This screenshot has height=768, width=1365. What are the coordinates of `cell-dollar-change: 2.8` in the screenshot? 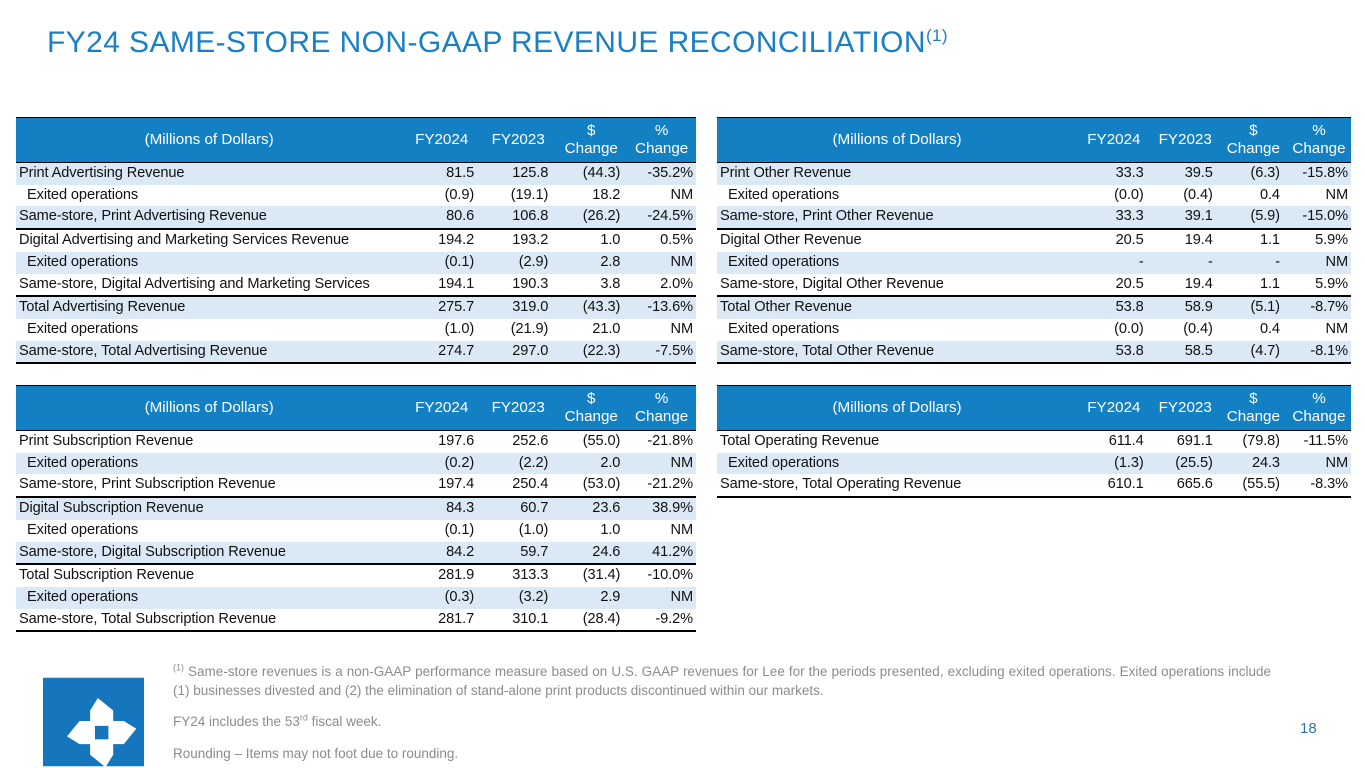 It's located at (591, 262).